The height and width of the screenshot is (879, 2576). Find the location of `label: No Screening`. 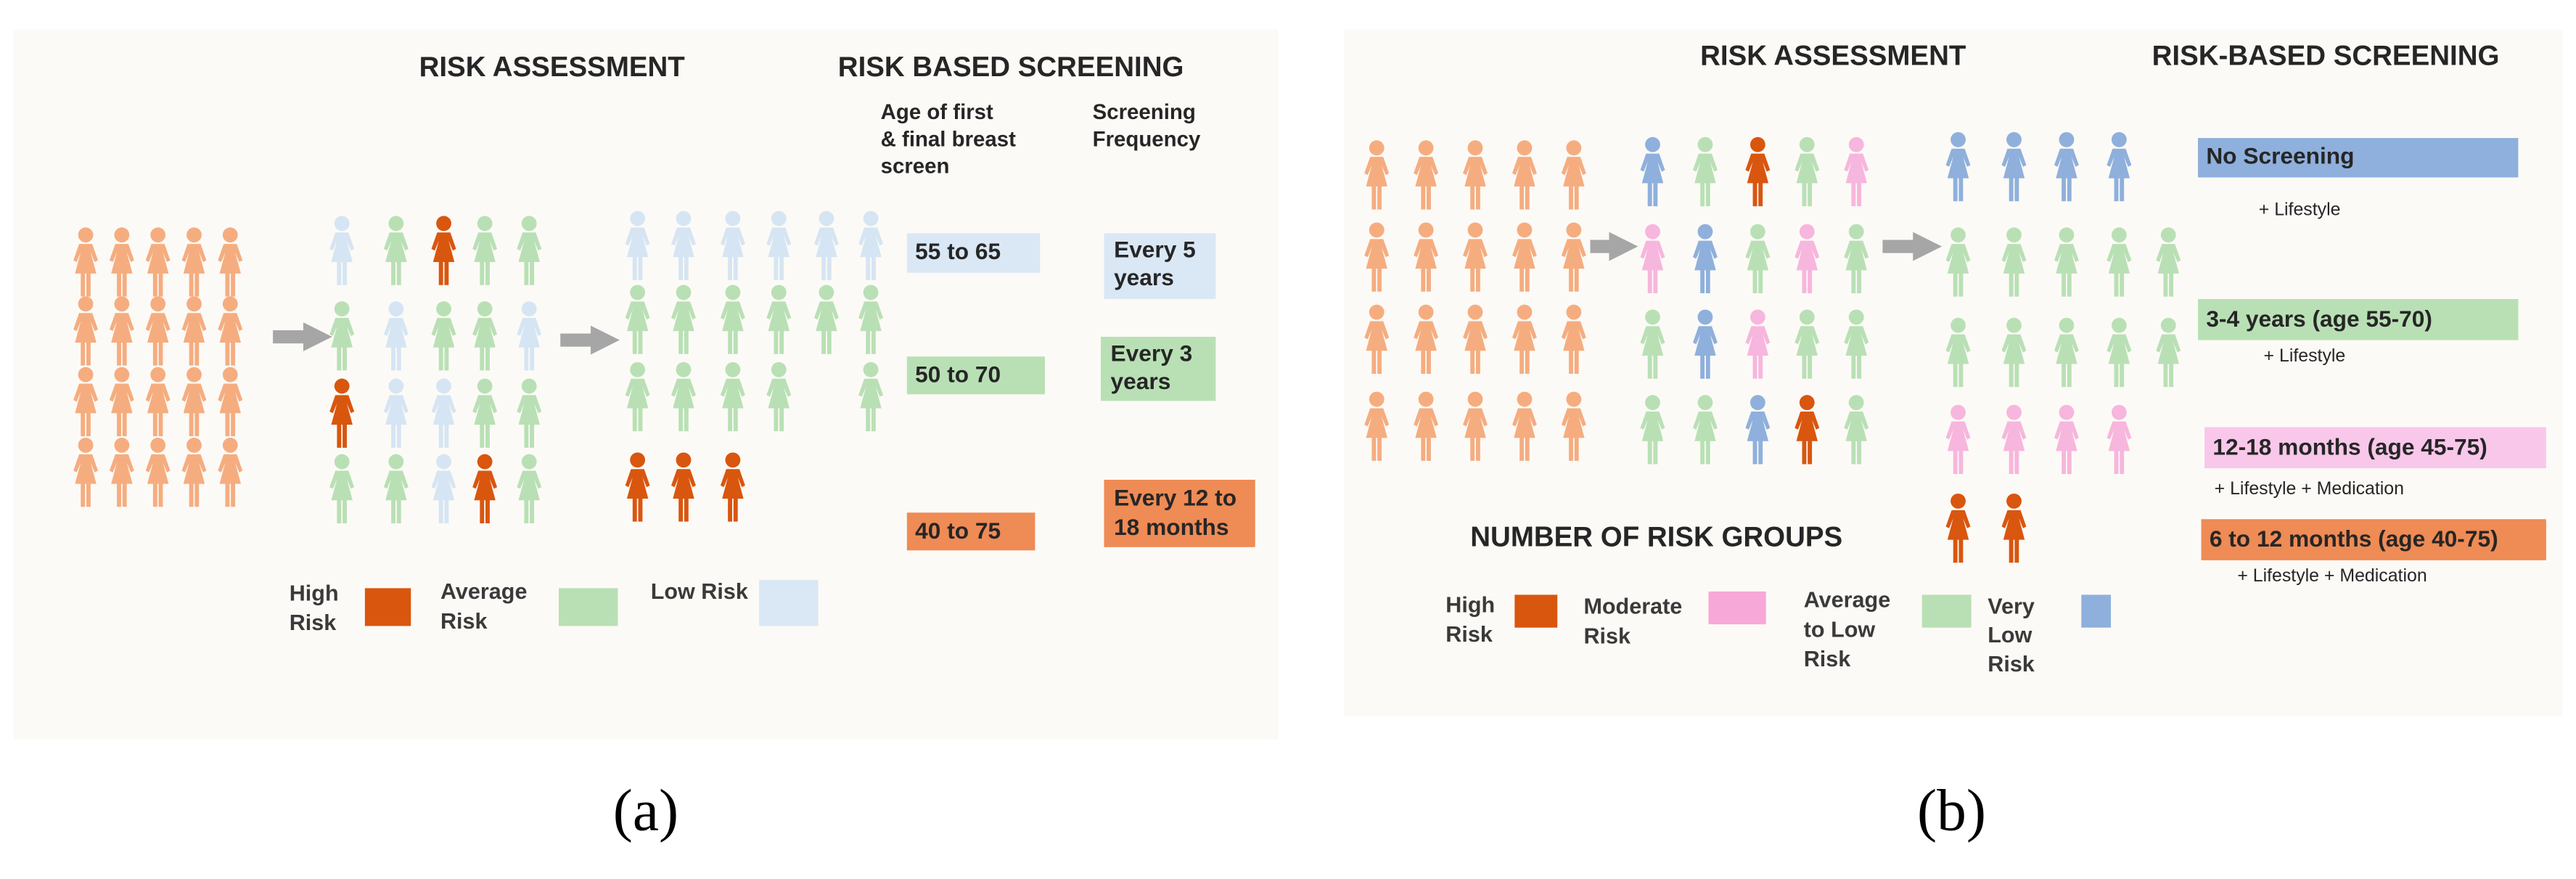

label: No Screening is located at coordinates (2280, 156).